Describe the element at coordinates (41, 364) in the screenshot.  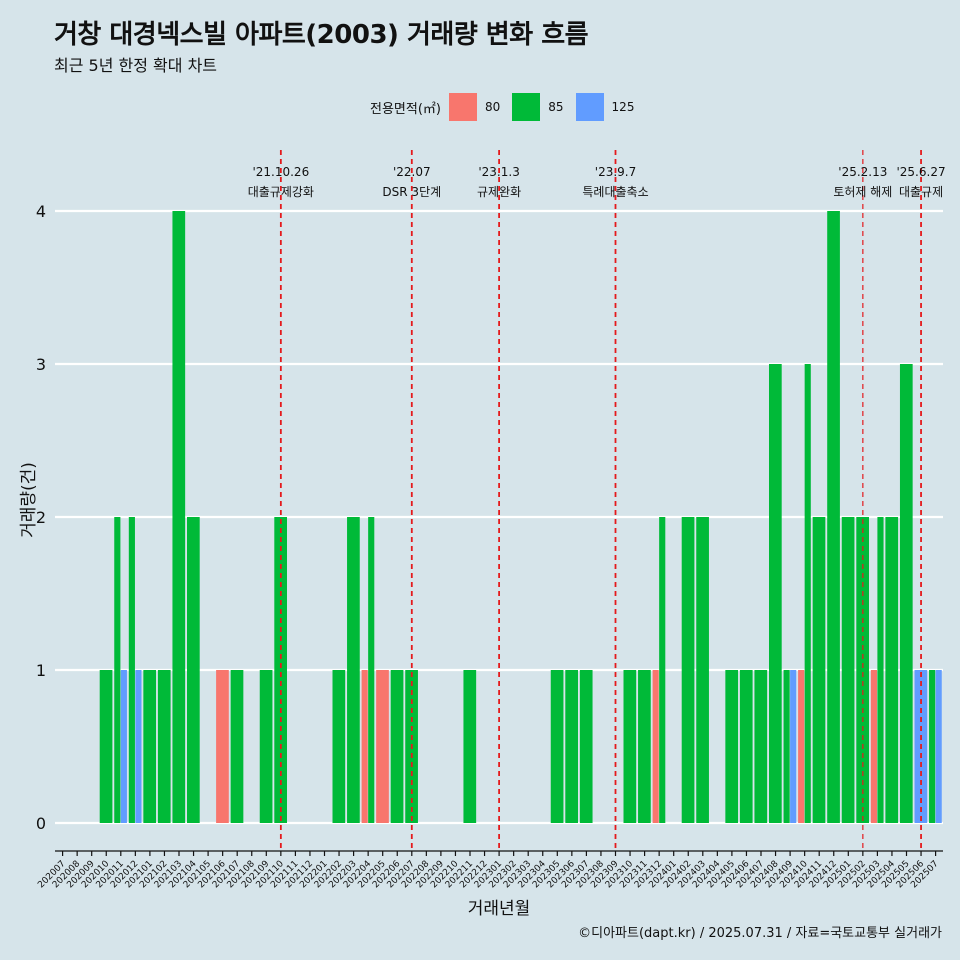
I see `y-tick-label: 3` at that location.